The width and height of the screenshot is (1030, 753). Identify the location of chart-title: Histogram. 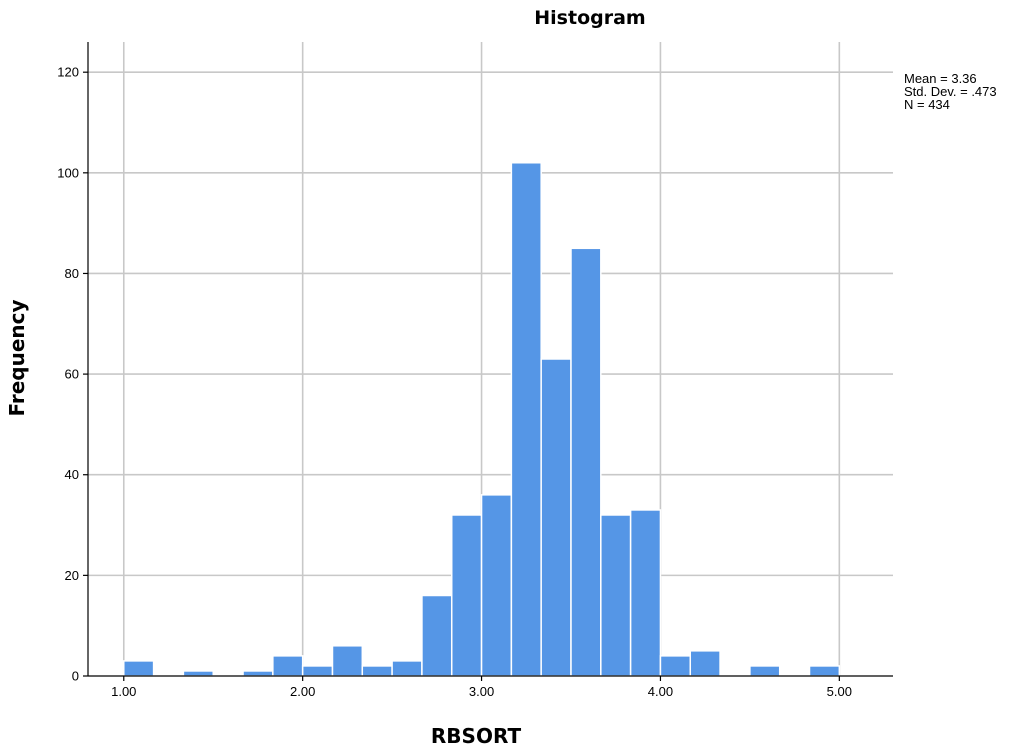
(589, 18).